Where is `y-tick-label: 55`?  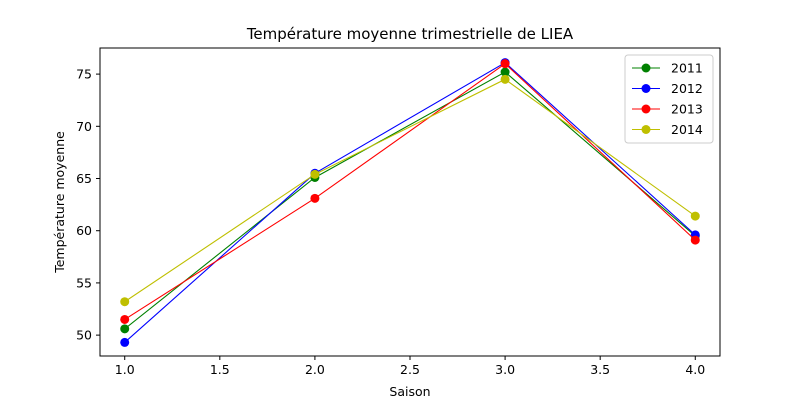 y-tick-label: 55 is located at coordinates (84, 282).